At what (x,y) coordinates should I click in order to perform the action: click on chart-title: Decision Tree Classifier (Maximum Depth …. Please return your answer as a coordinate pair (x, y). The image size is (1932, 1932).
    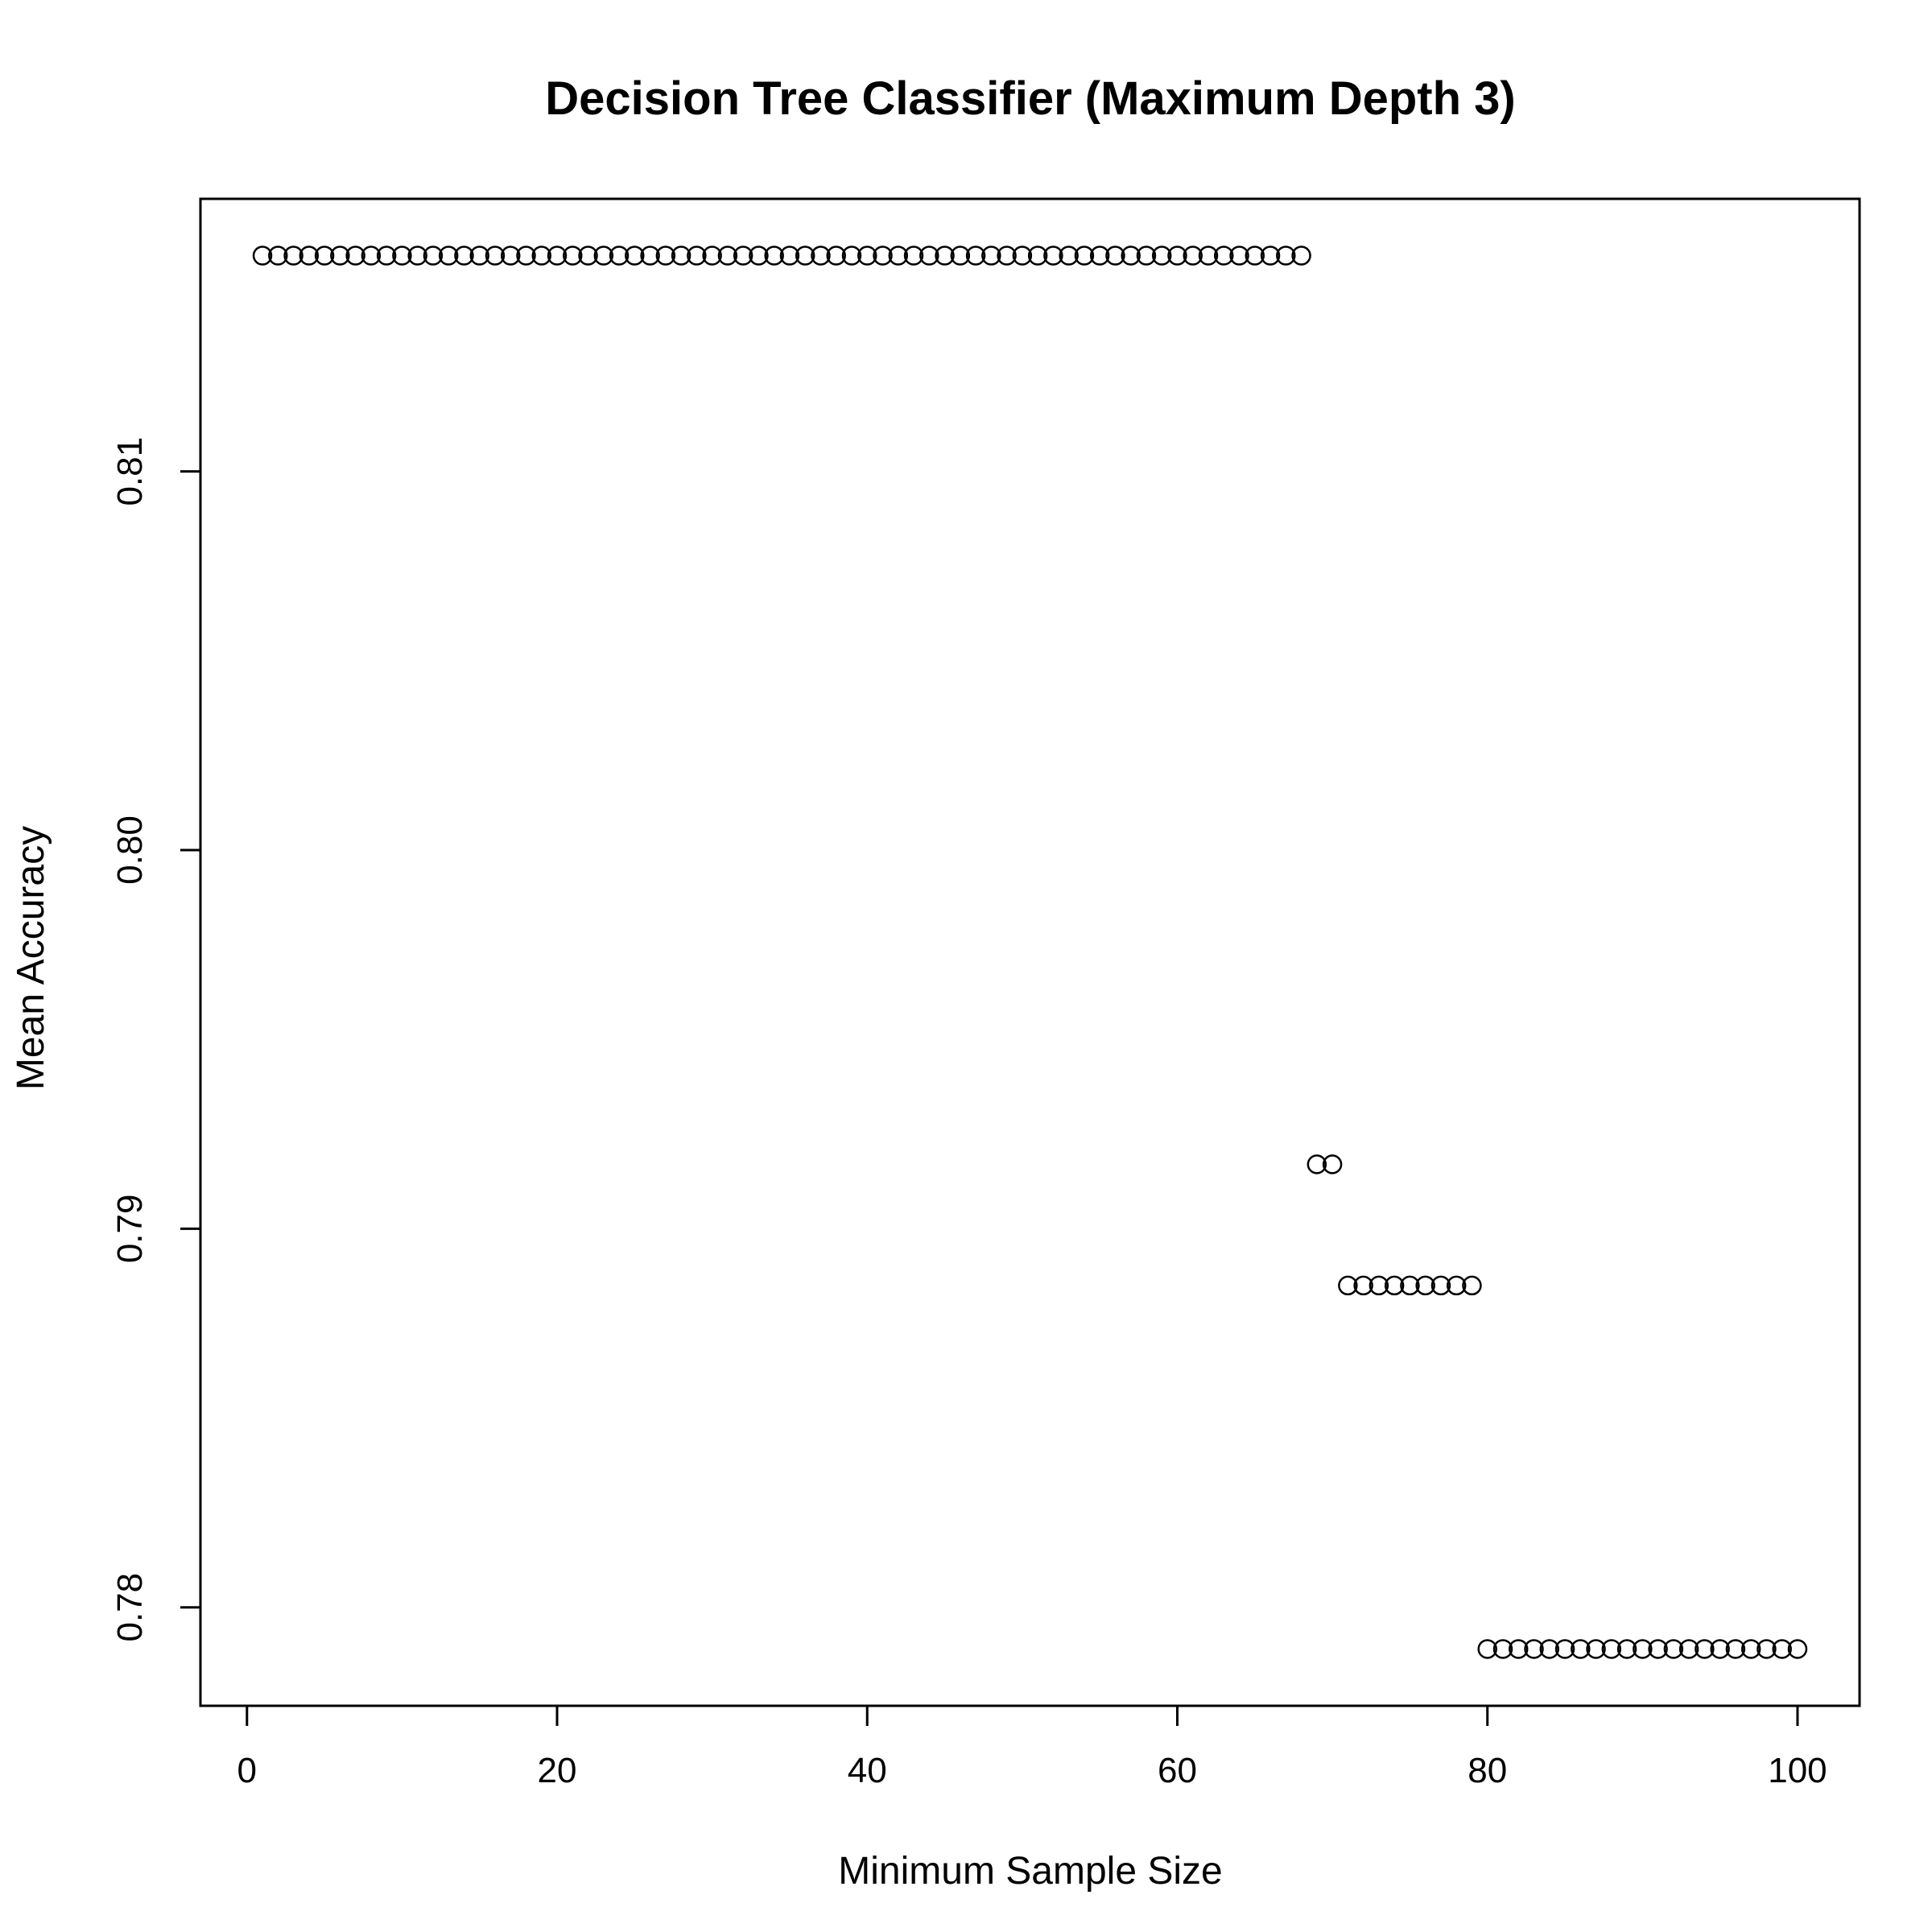
    Looking at the image, I should click on (1030, 98).